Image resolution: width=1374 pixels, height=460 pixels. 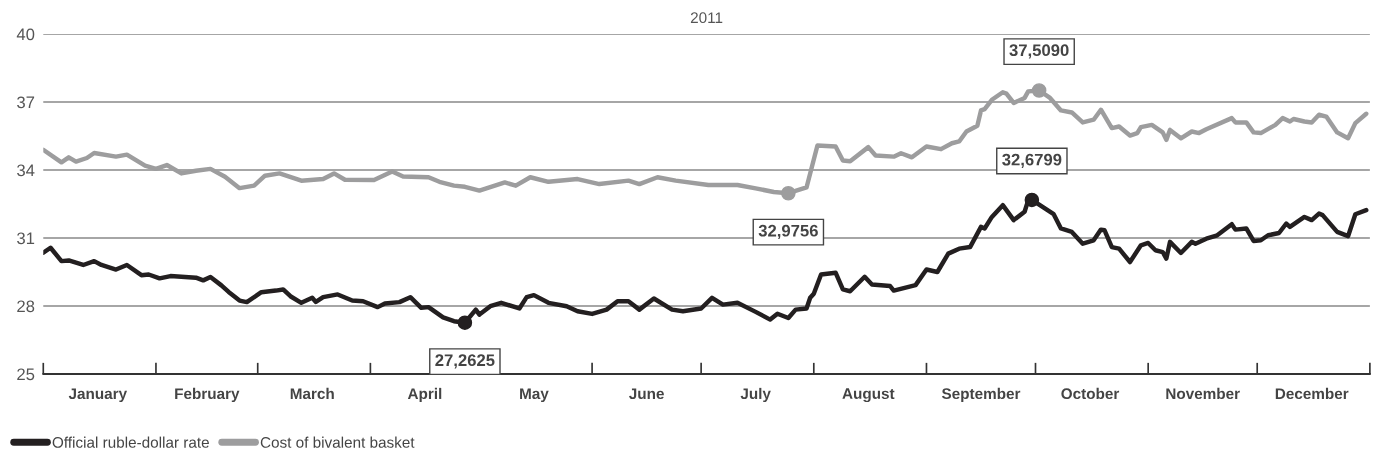 What do you see at coordinates (337, 442) in the screenshot?
I see `legend-label: Cost of bivalent basket` at bounding box center [337, 442].